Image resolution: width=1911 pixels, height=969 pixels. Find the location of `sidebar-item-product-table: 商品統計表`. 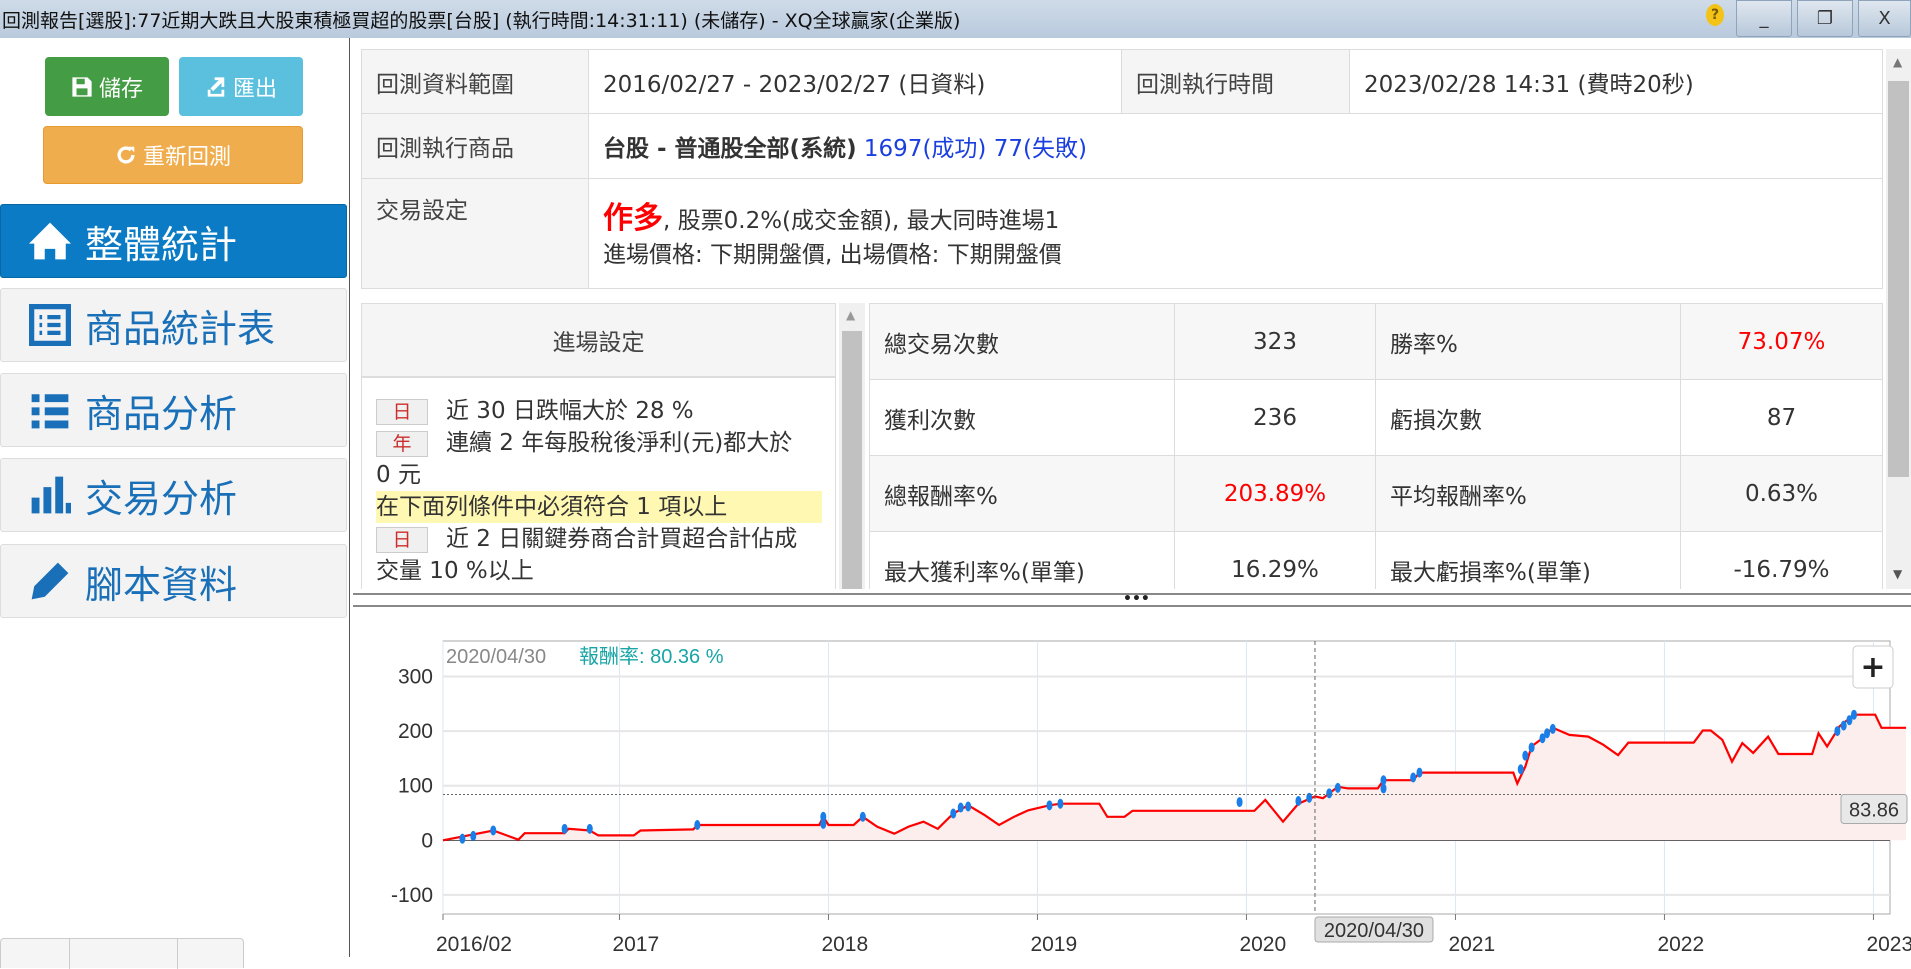

sidebar-item-product-table: 商品統計表 is located at coordinates (173, 325).